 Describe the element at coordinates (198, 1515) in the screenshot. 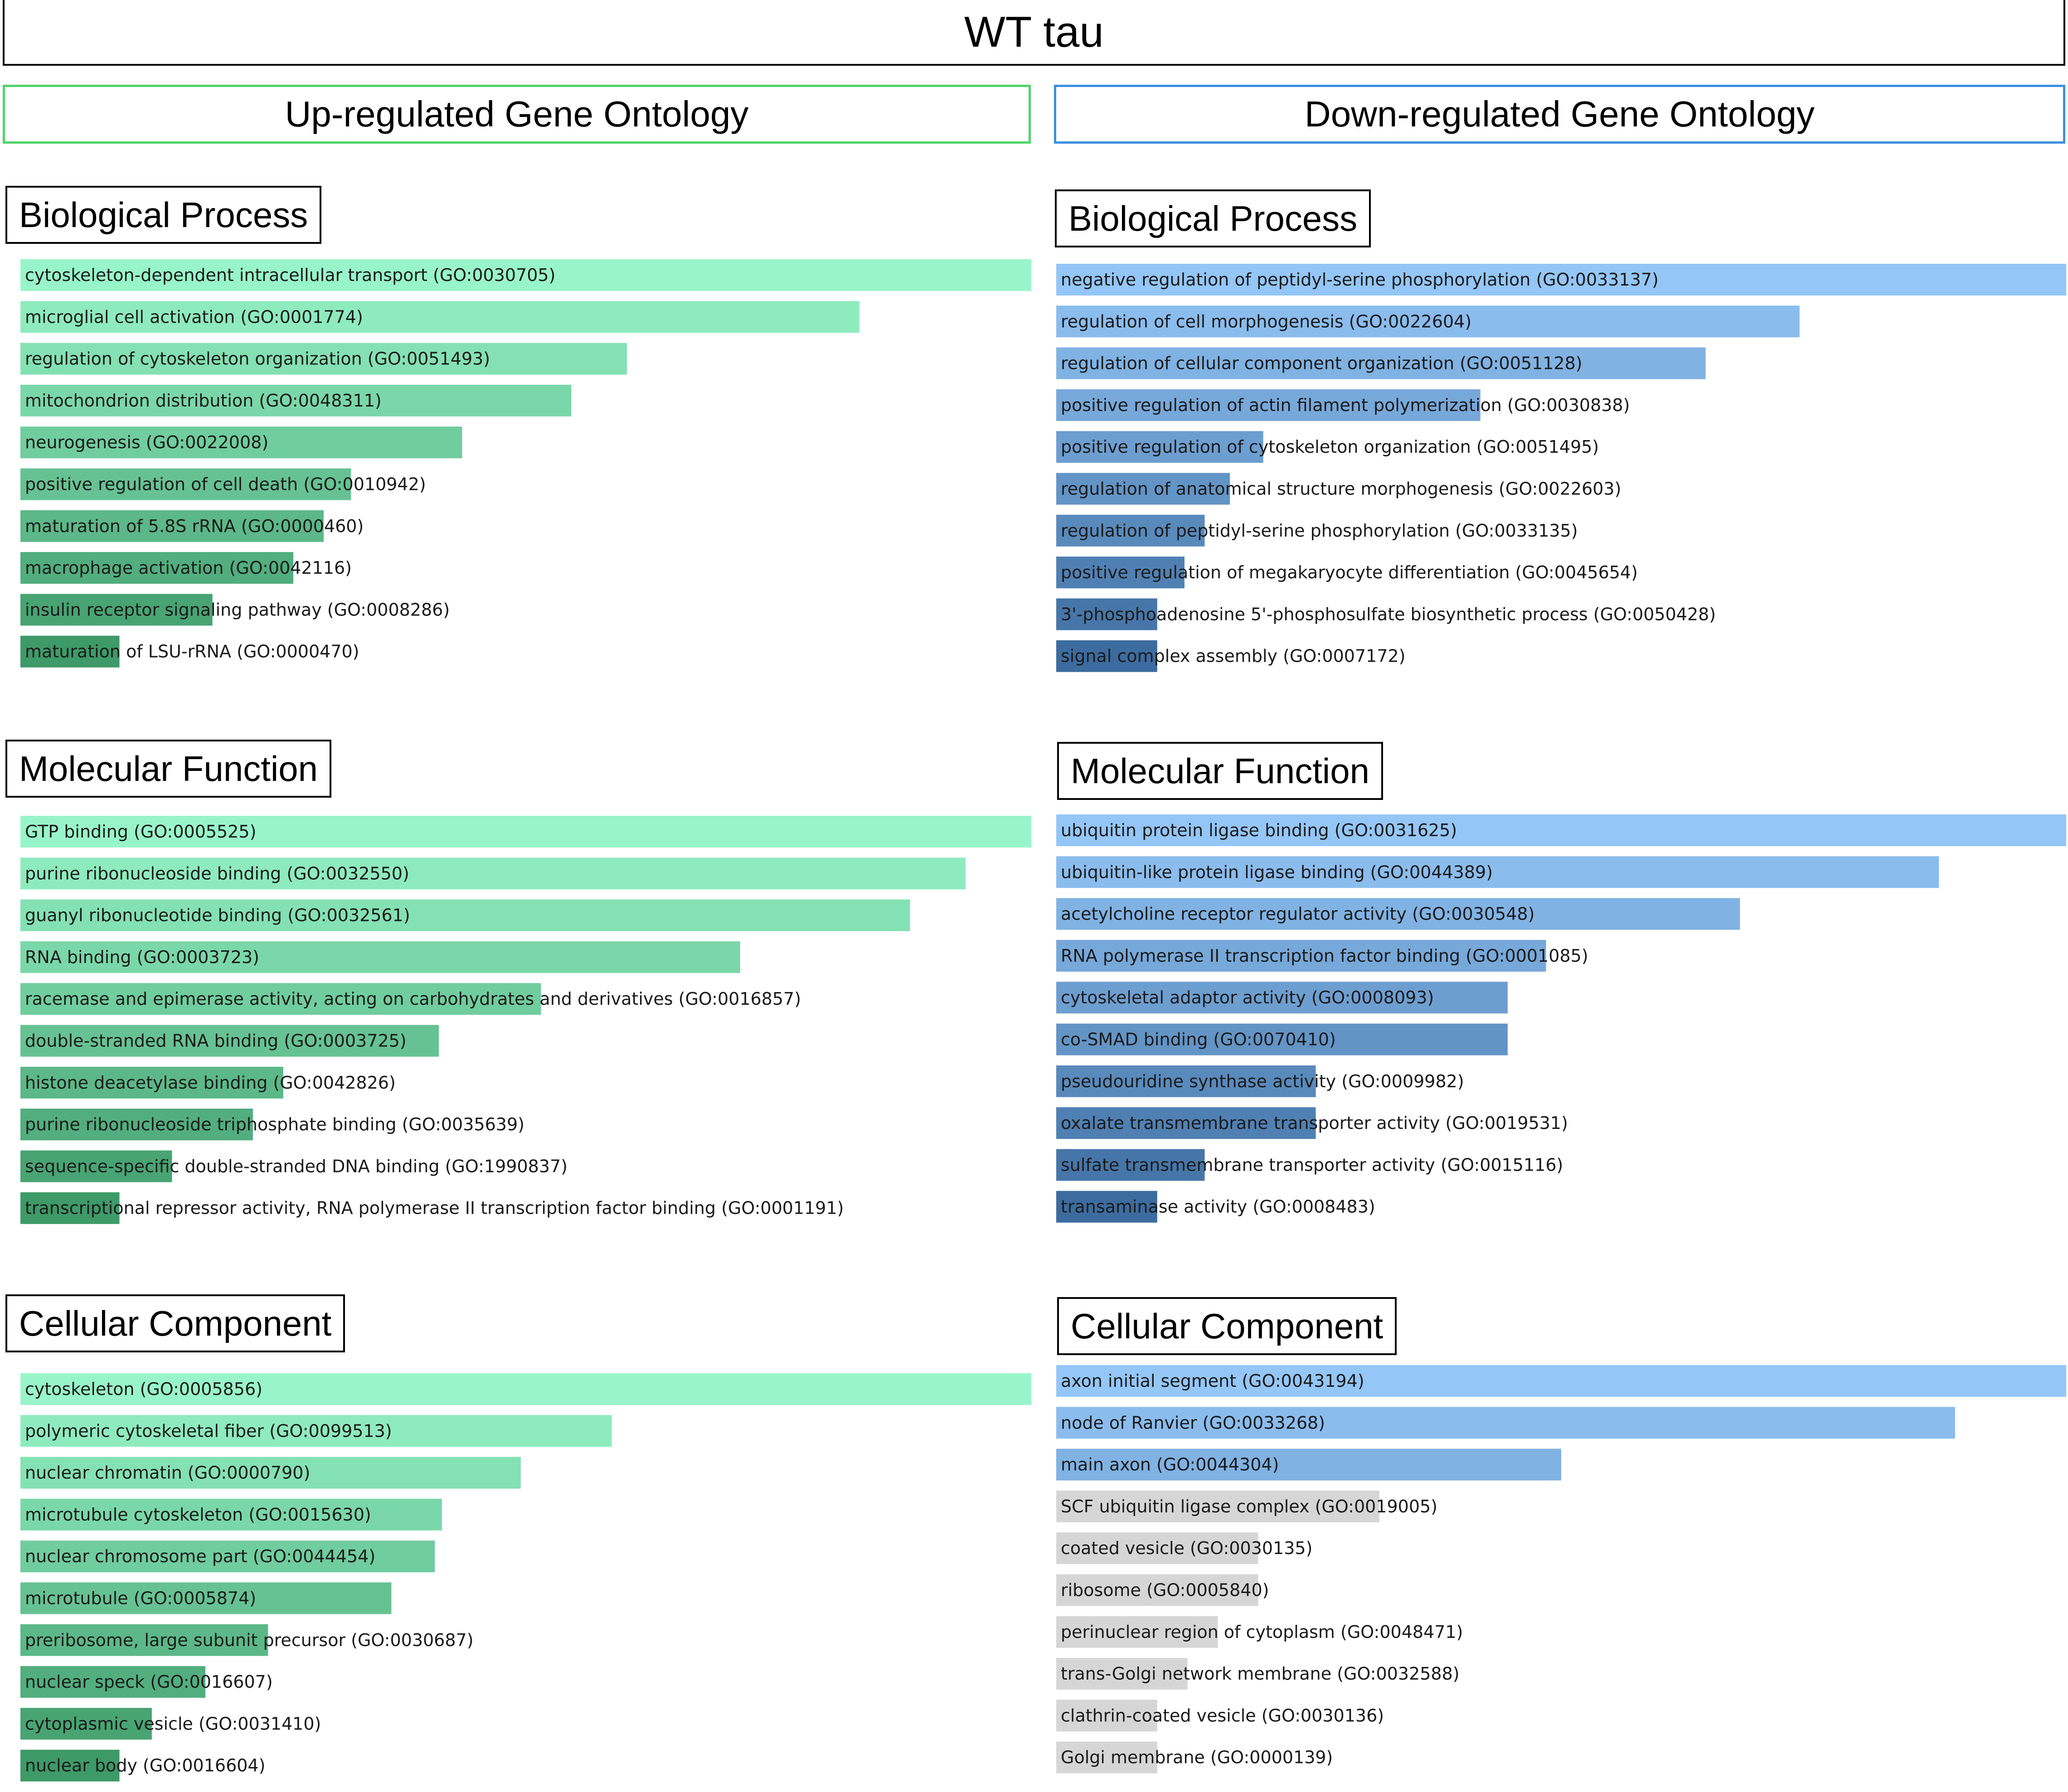

I see `bar-label: microtubule cytoskeleton (GO:0015630)` at that location.